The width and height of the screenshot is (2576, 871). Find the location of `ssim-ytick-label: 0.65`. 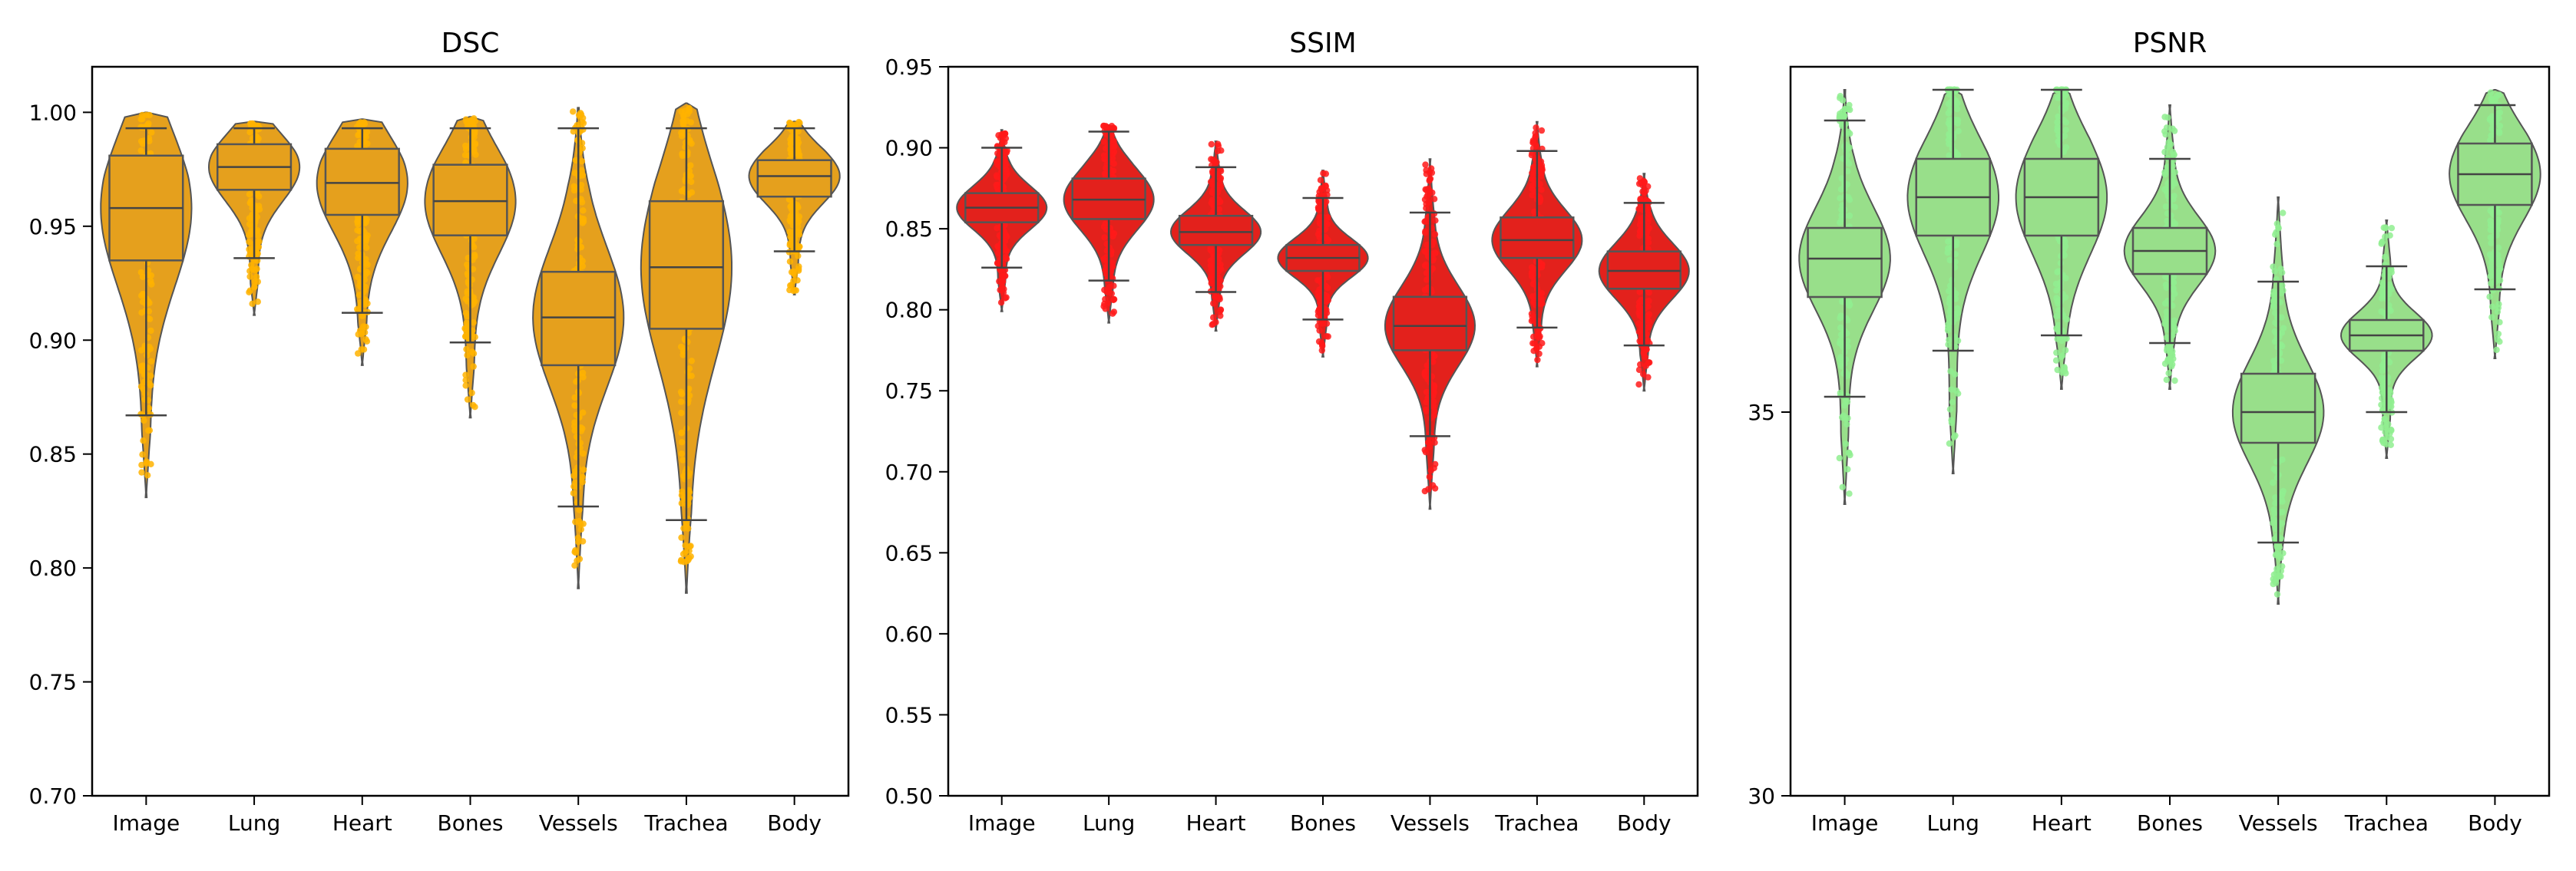

ssim-ytick-label: 0.65 is located at coordinates (909, 553).